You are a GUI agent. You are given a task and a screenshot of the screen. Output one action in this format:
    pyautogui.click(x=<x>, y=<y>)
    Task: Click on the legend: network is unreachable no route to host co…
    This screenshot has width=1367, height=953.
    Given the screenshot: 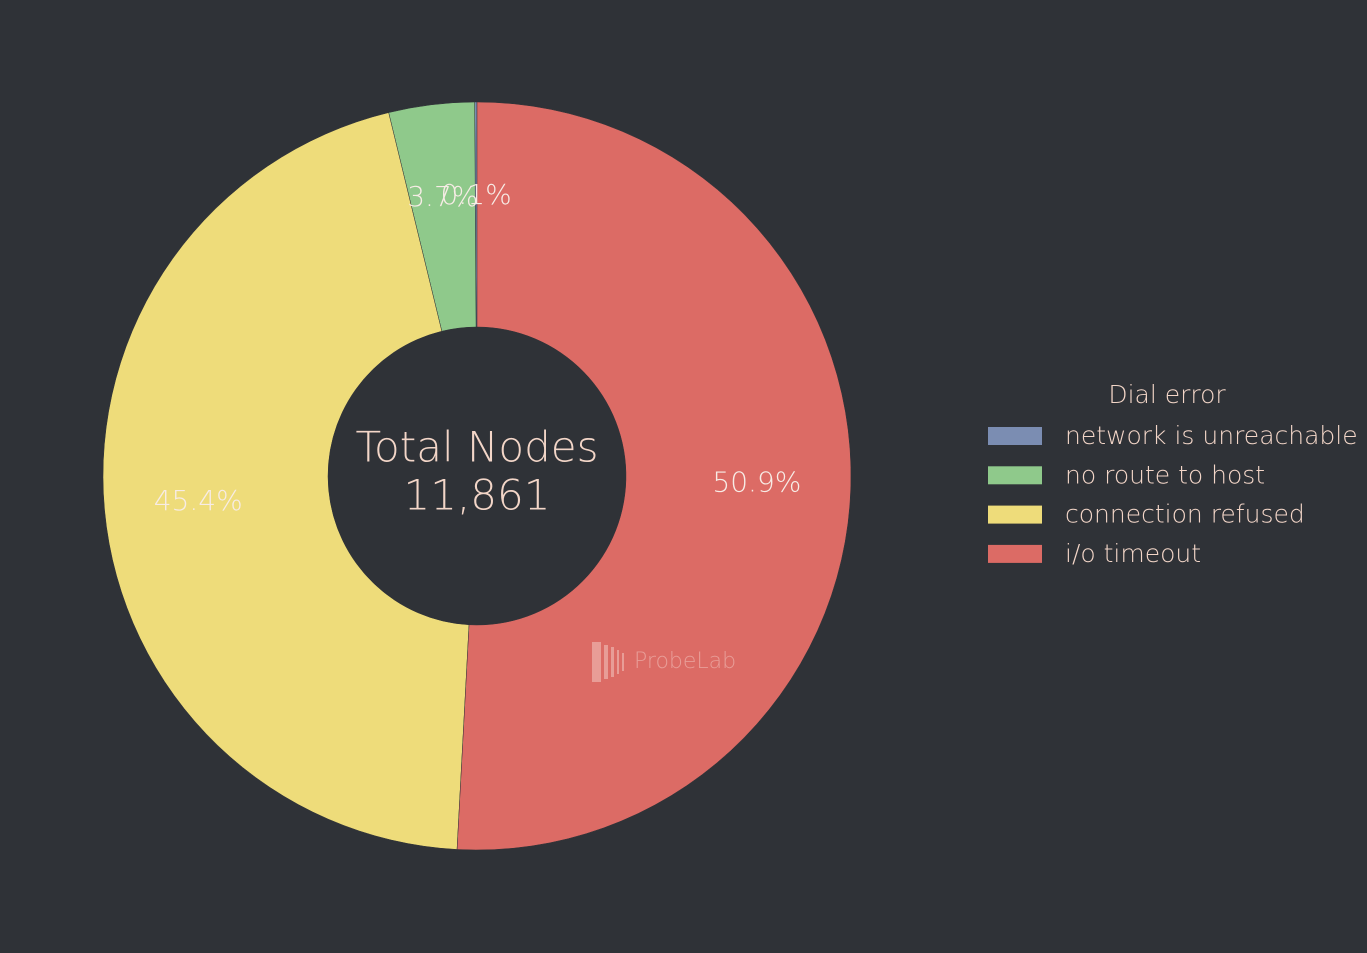 What is the action you would take?
    pyautogui.click(x=1173, y=494)
    